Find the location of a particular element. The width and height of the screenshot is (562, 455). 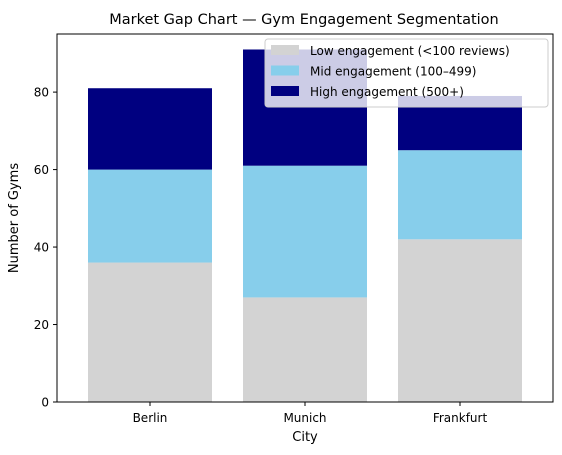

x-axis: Berlin Munich Frankfurt is located at coordinates (310, 413).